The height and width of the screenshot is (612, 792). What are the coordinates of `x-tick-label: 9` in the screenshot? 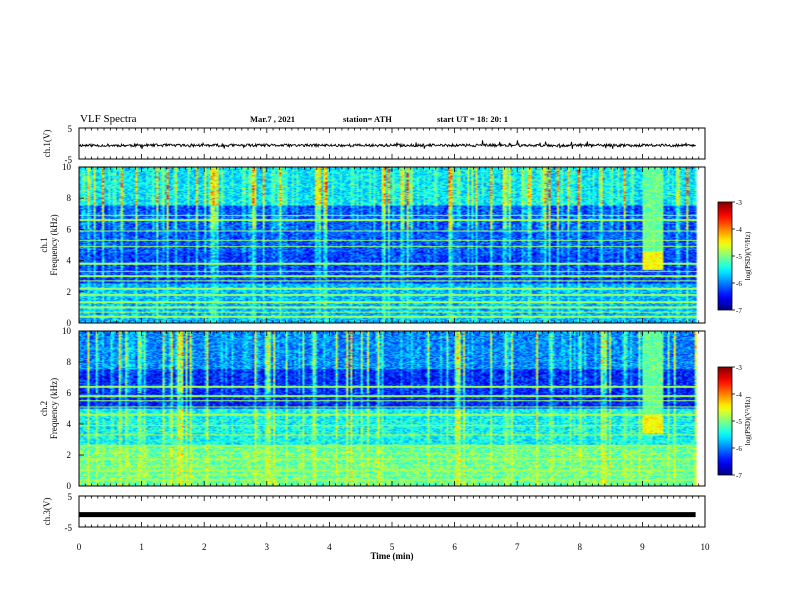 It's located at (642, 547).